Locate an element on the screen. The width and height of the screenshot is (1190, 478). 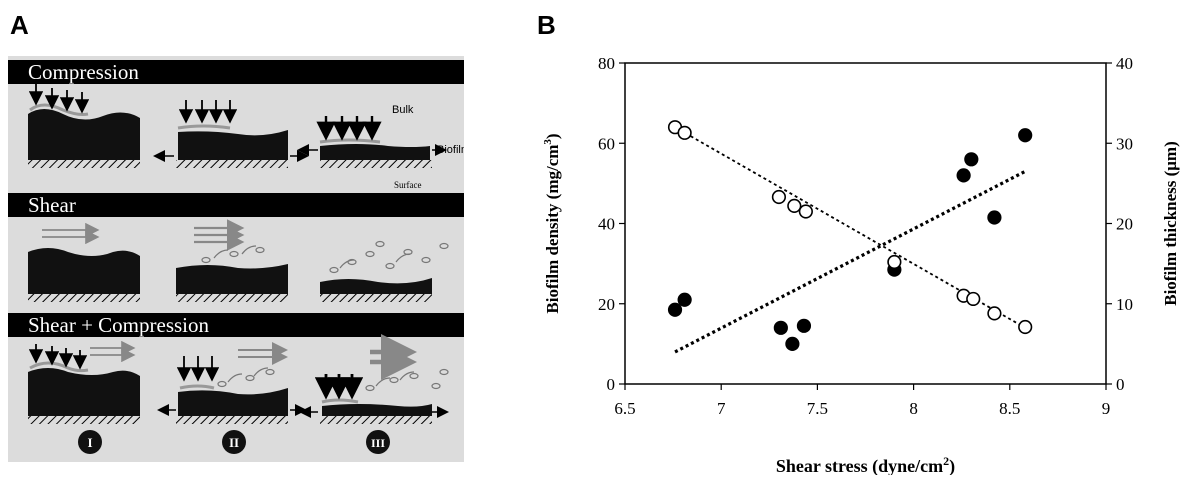
x-axis-title: Shear stress (dyne/cm2) is located at coordinates (865, 464).